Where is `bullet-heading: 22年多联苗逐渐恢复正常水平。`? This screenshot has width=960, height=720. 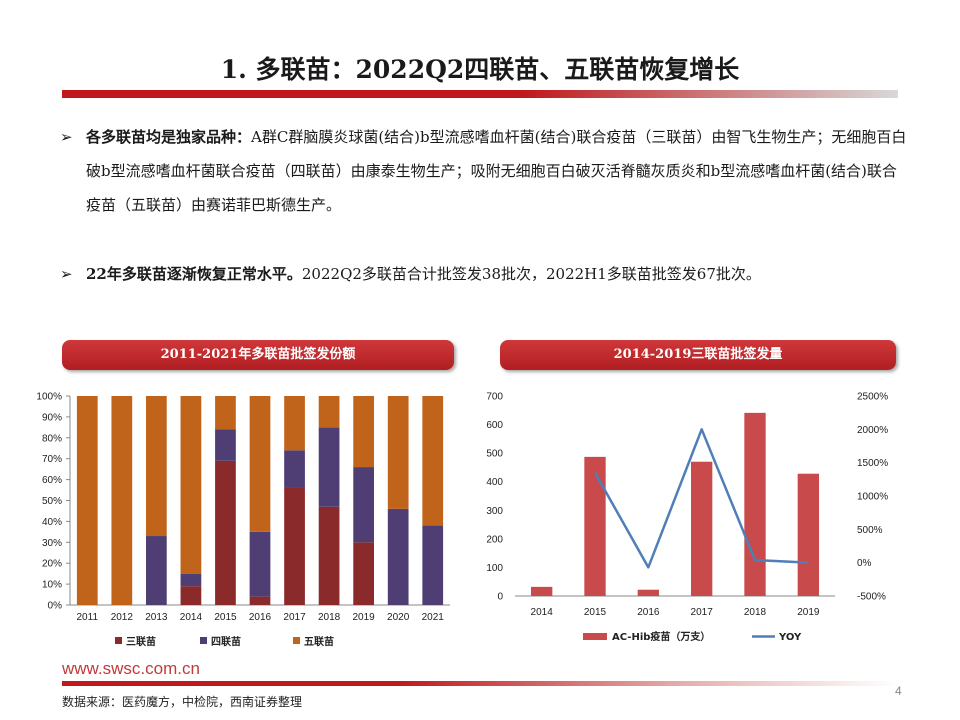 bullet-heading: 22年多联苗逐渐恢复正常水平。 is located at coordinates (194, 274).